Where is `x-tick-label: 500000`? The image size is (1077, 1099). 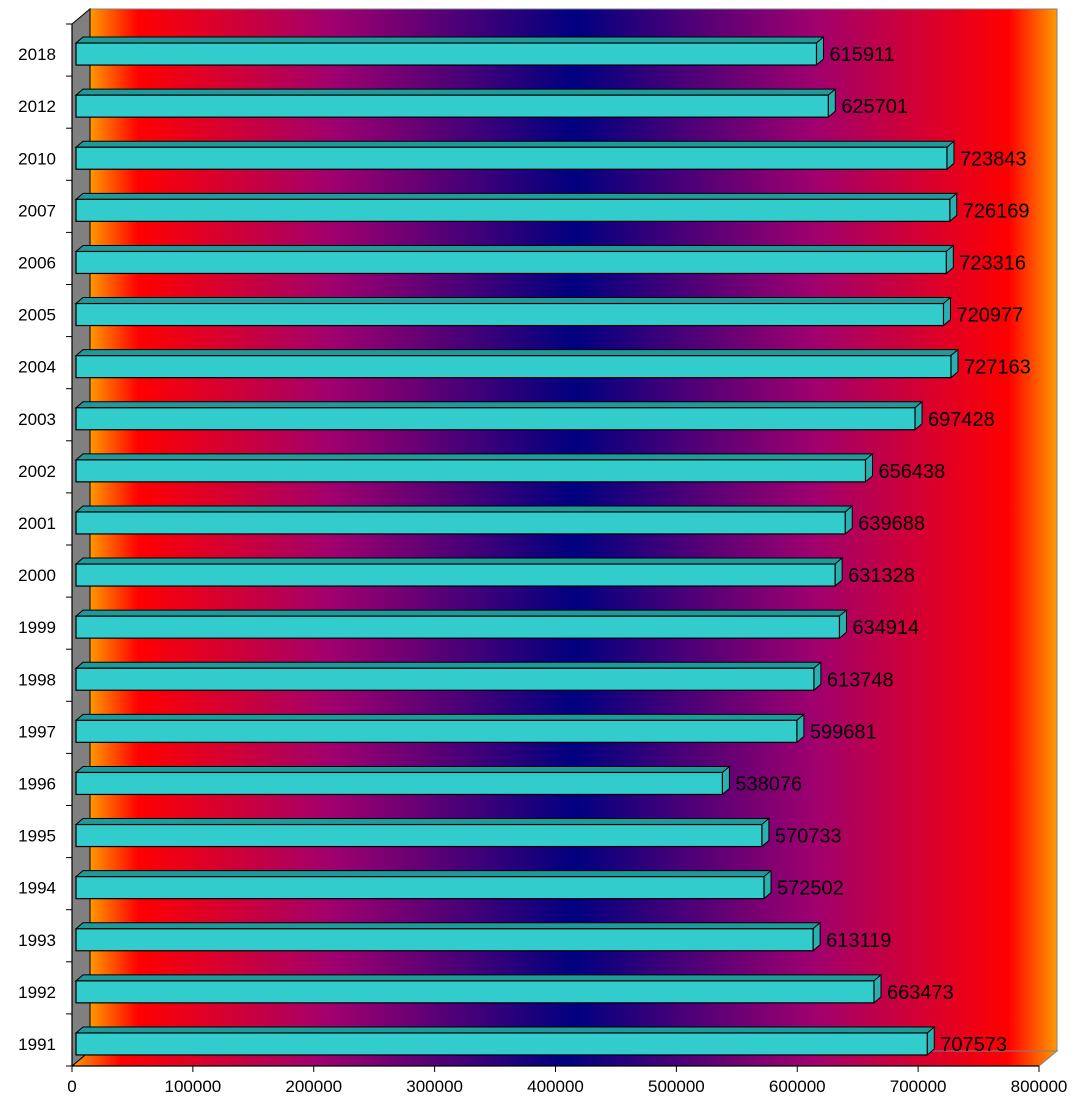
x-tick-label: 500000 is located at coordinates (676, 1086).